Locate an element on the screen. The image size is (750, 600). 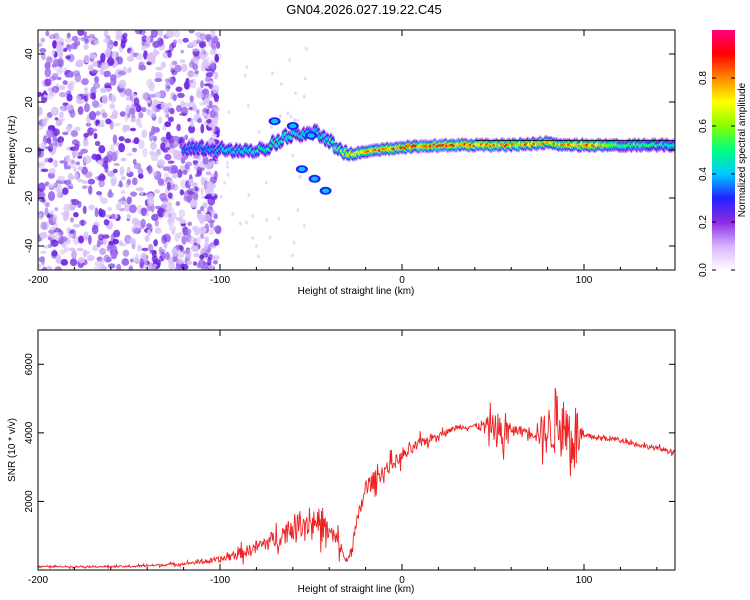
branch-blob-inner is located at coordinates (326, 190).